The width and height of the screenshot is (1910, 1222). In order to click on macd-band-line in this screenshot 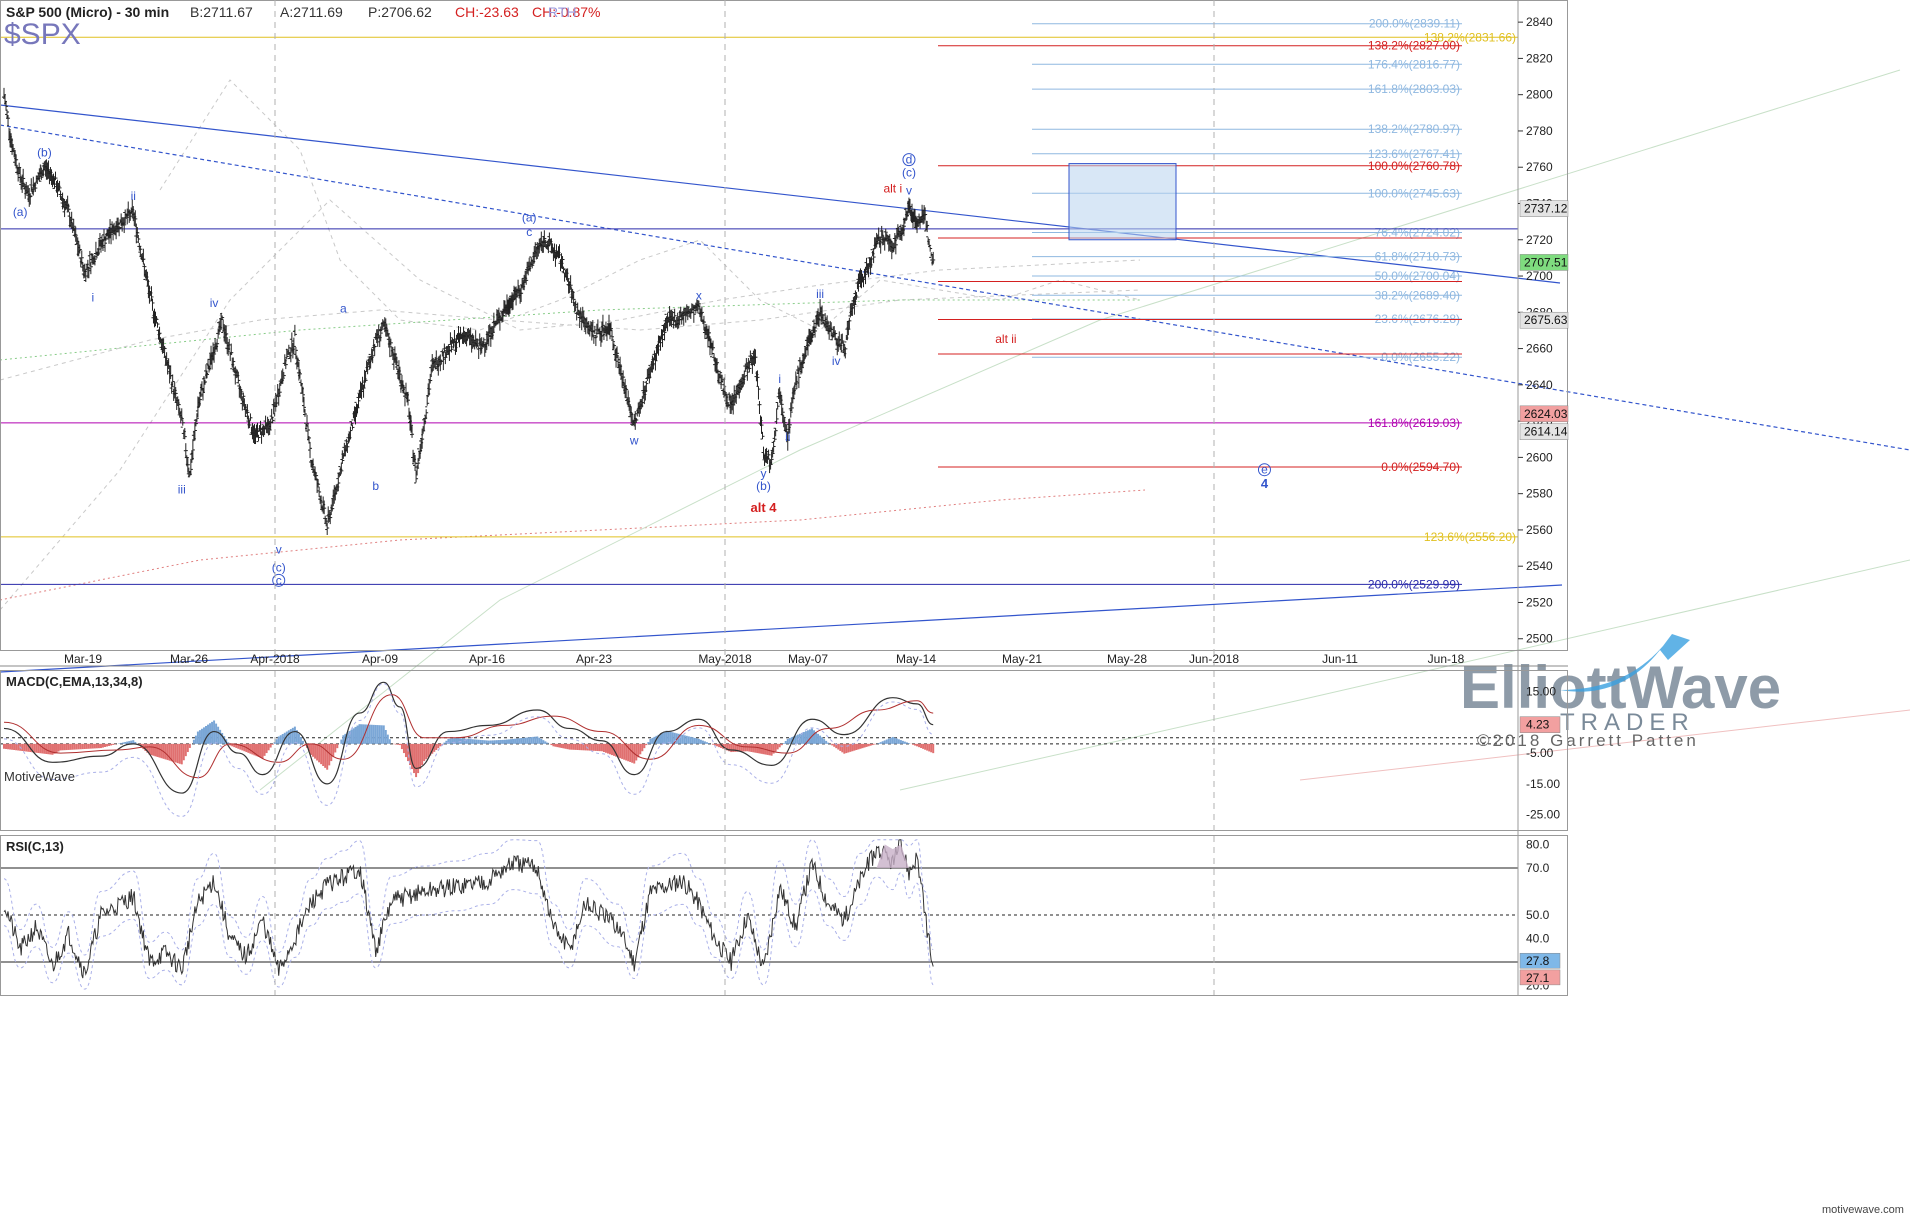, I will do `click(468, 750)`.